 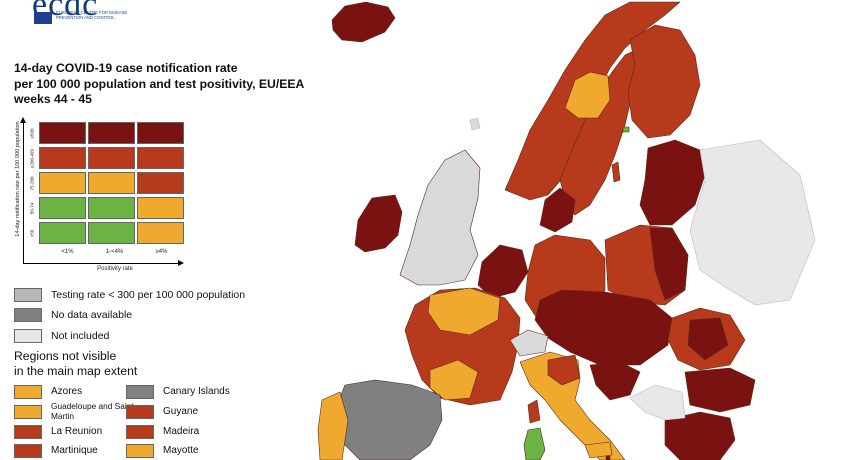 What do you see at coordinates (181, 411) in the screenshot?
I see `region-label: Guyane` at bounding box center [181, 411].